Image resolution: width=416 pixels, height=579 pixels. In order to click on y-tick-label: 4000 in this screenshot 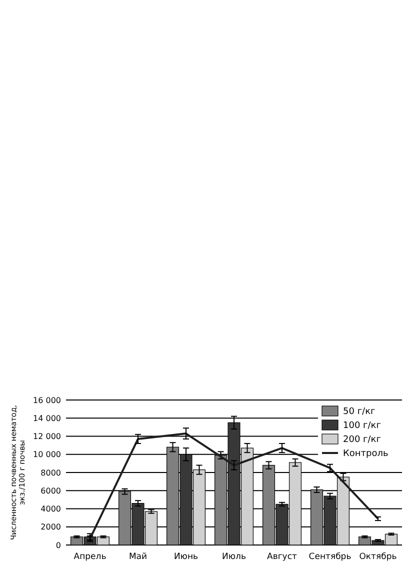, I will do `click(50, 509)`.